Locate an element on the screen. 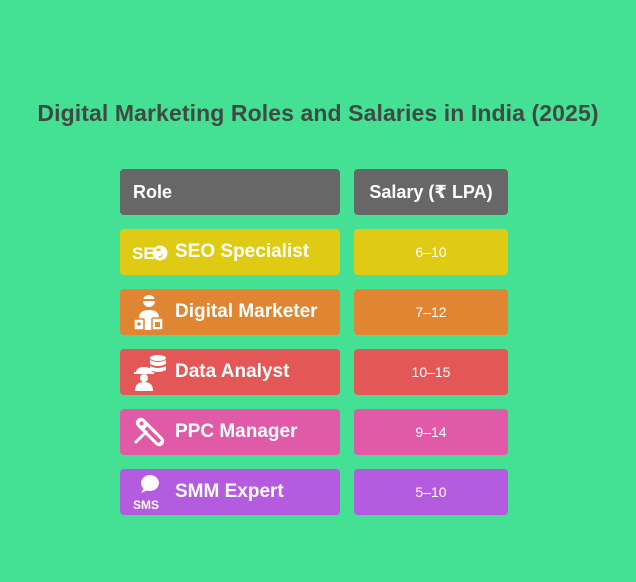  role-label: SEO Specialist is located at coordinates (242, 251).